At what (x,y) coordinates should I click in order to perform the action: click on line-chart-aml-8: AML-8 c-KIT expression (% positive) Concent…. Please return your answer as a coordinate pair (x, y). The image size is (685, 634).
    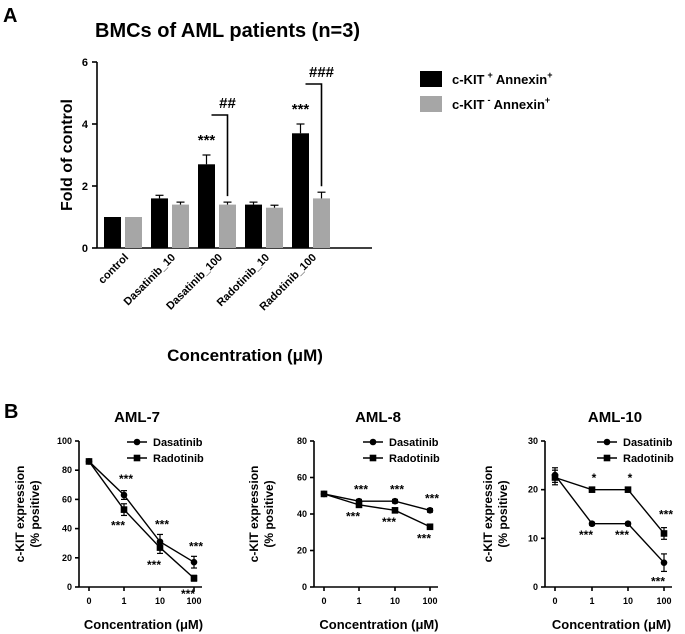
    Looking at the image, I should click on (343, 520).